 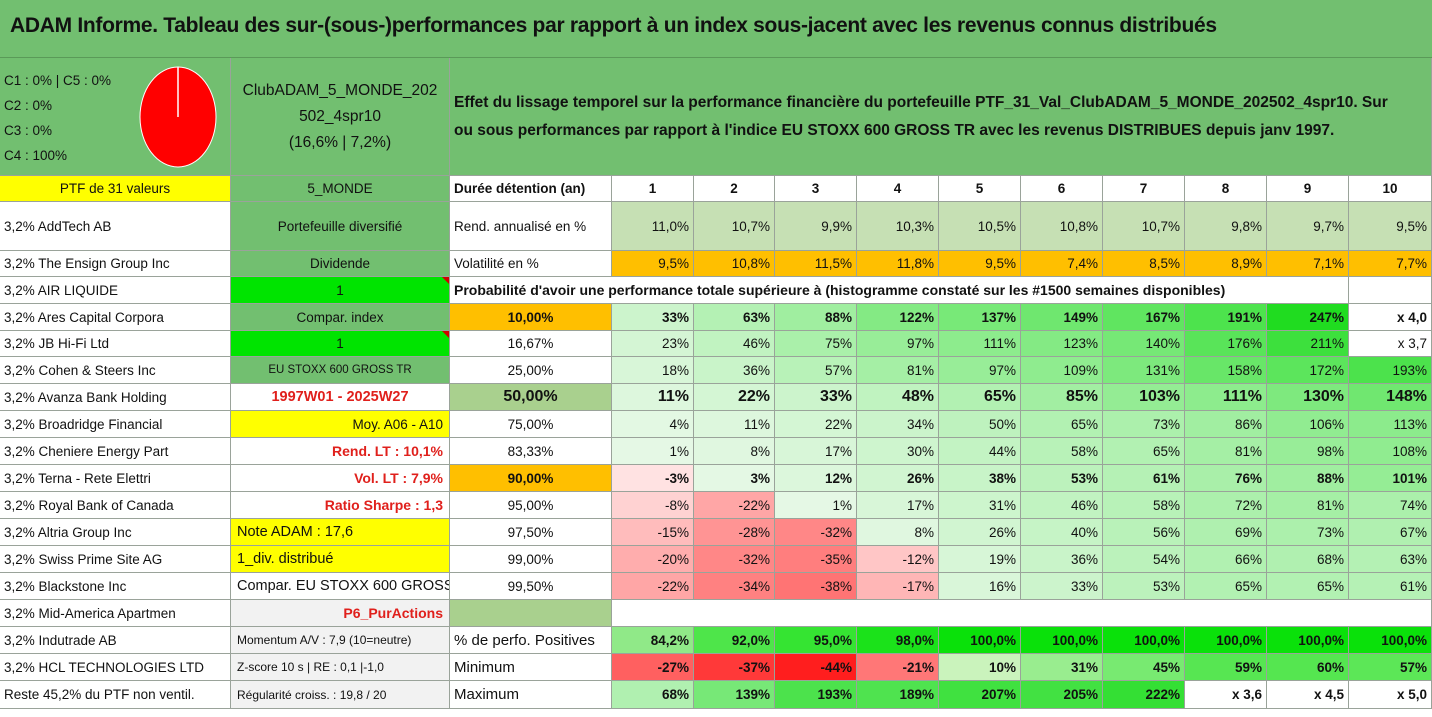 What do you see at coordinates (1226, 189) in the screenshot?
I see `year-header: 8` at bounding box center [1226, 189].